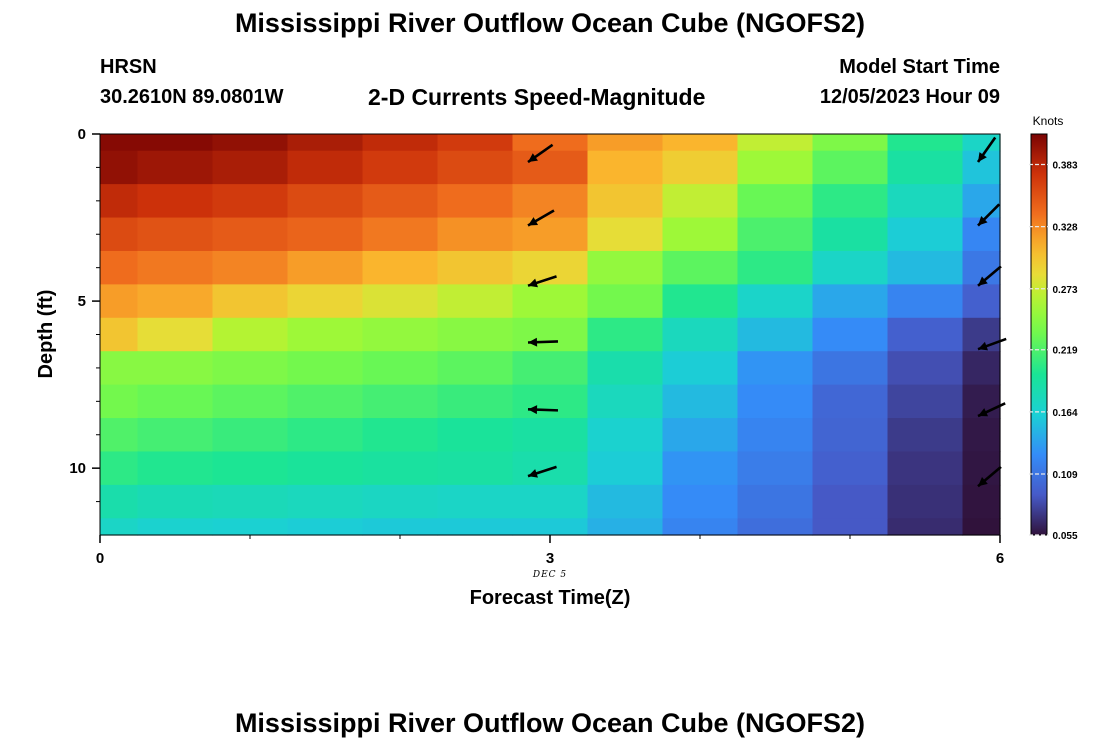  Describe the element at coordinates (100, 558) in the screenshot. I see `x-tick-label: 0` at that location.